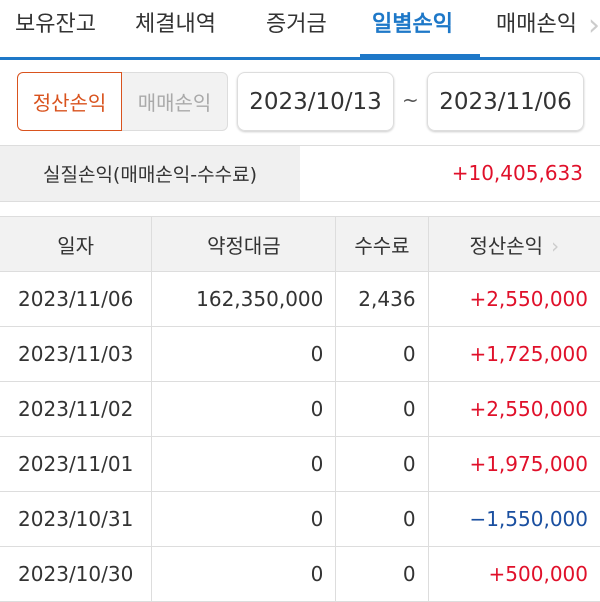 This screenshot has height=602, width=600. Describe the element at coordinates (514, 519) in the screenshot. I see `cell-pnl: −1,550,000` at that location.